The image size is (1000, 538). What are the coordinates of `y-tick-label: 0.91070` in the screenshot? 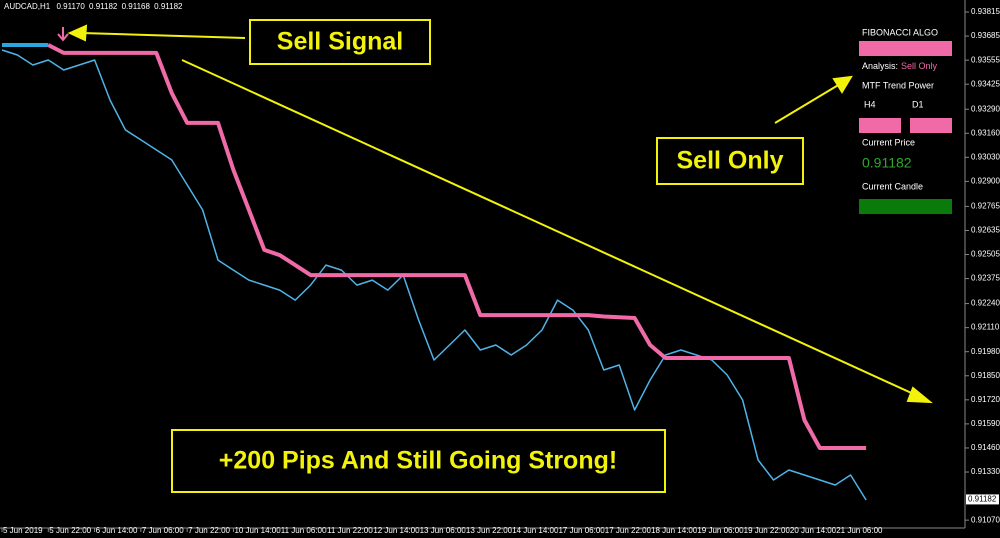 It's located at (985, 519).